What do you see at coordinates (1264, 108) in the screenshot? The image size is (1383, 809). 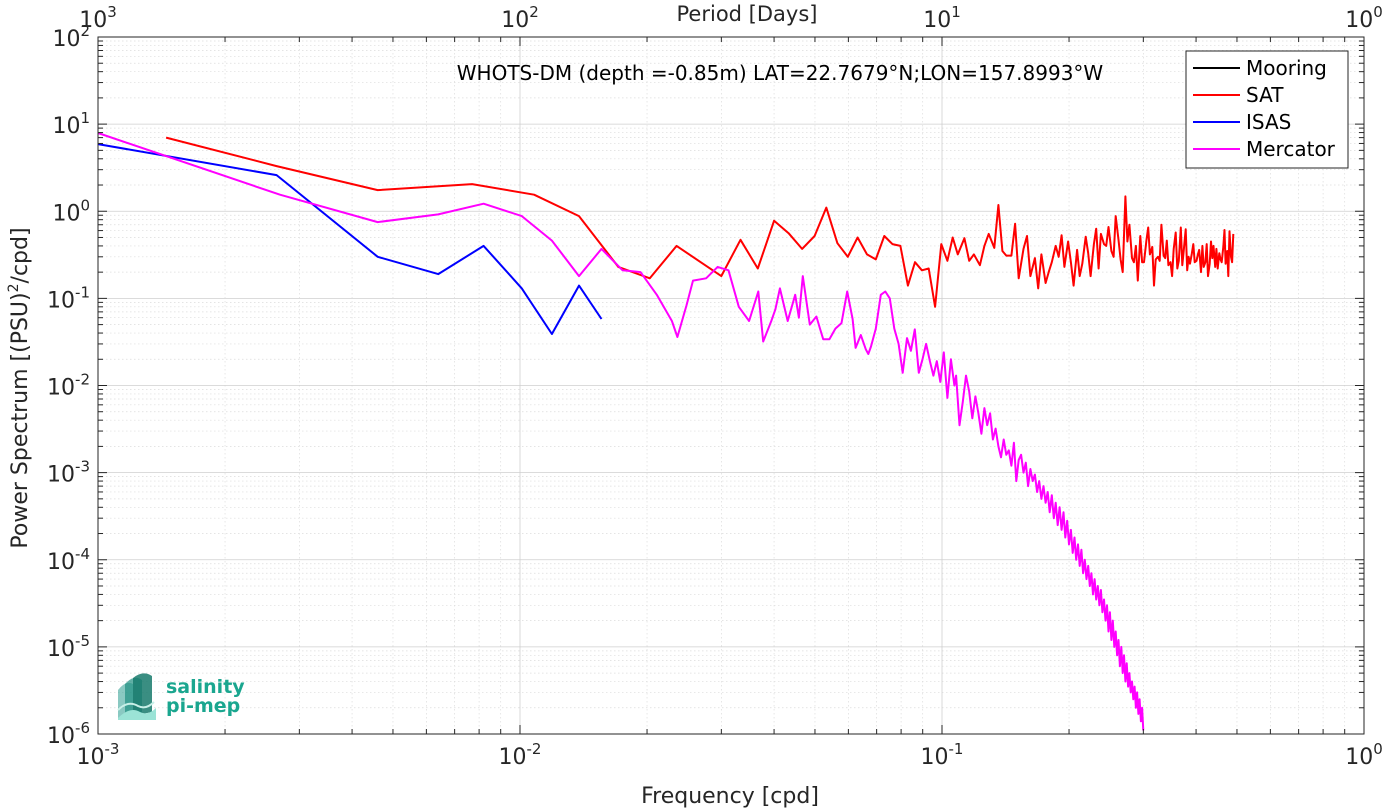 I see `legend-items: Mooring SAT ISAS Mercator` at bounding box center [1264, 108].